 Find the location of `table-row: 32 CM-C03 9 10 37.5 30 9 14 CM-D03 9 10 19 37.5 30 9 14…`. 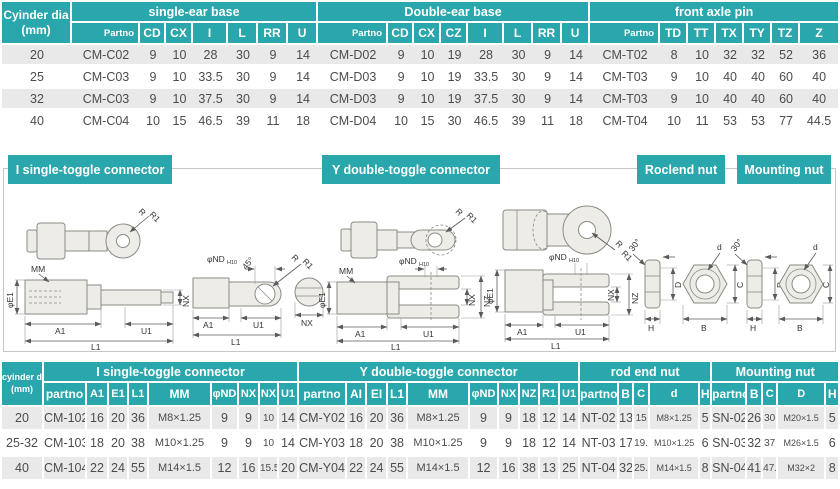

table-row: 32 CM-C03 9 10 37.5 30 9 14 CM-D03 9 10 19 37.5 30 9 14… is located at coordinates (420, 100).